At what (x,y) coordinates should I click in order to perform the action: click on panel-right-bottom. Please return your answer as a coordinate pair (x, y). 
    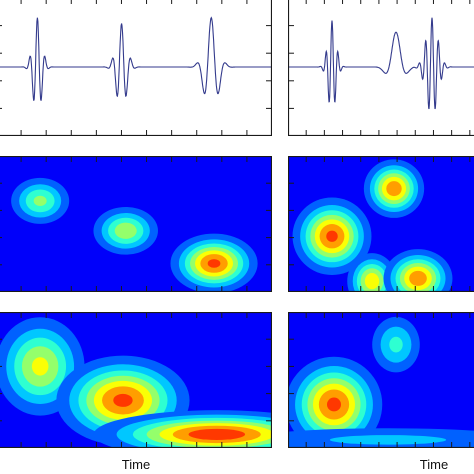
    Looking at the image, I should click on (381, 380).